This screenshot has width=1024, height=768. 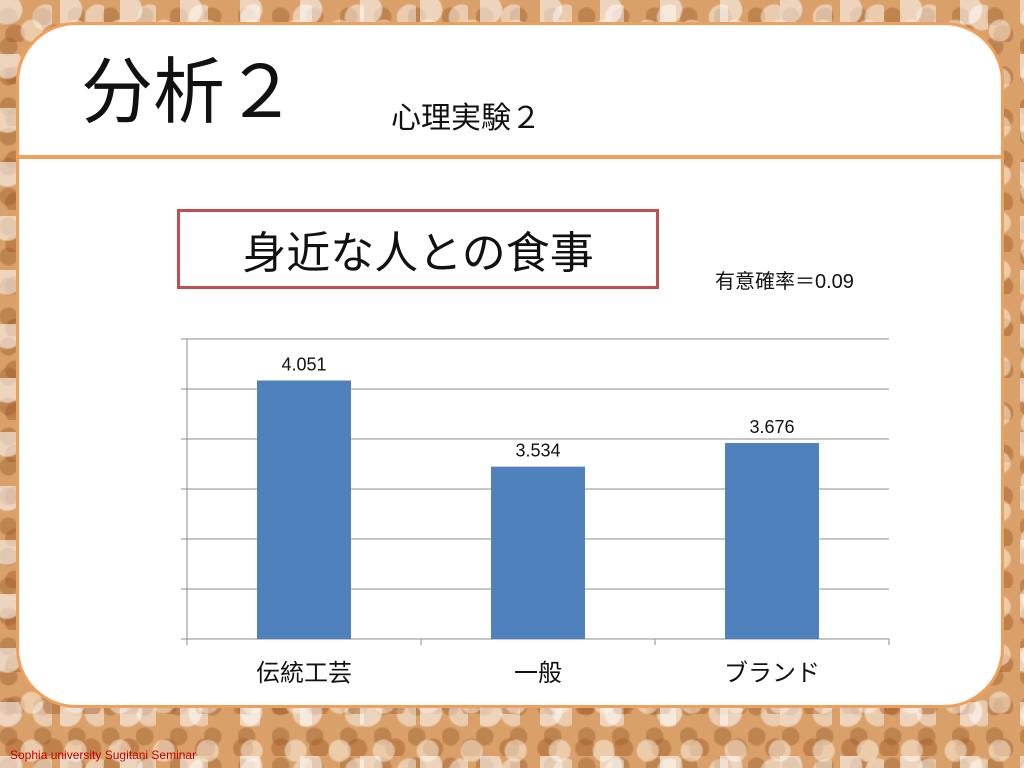 What do you see at coordinates (784, 282) in the screenshot?
I see `significance-label: 有意確率＝0.09` at bounding box center [784, 282].